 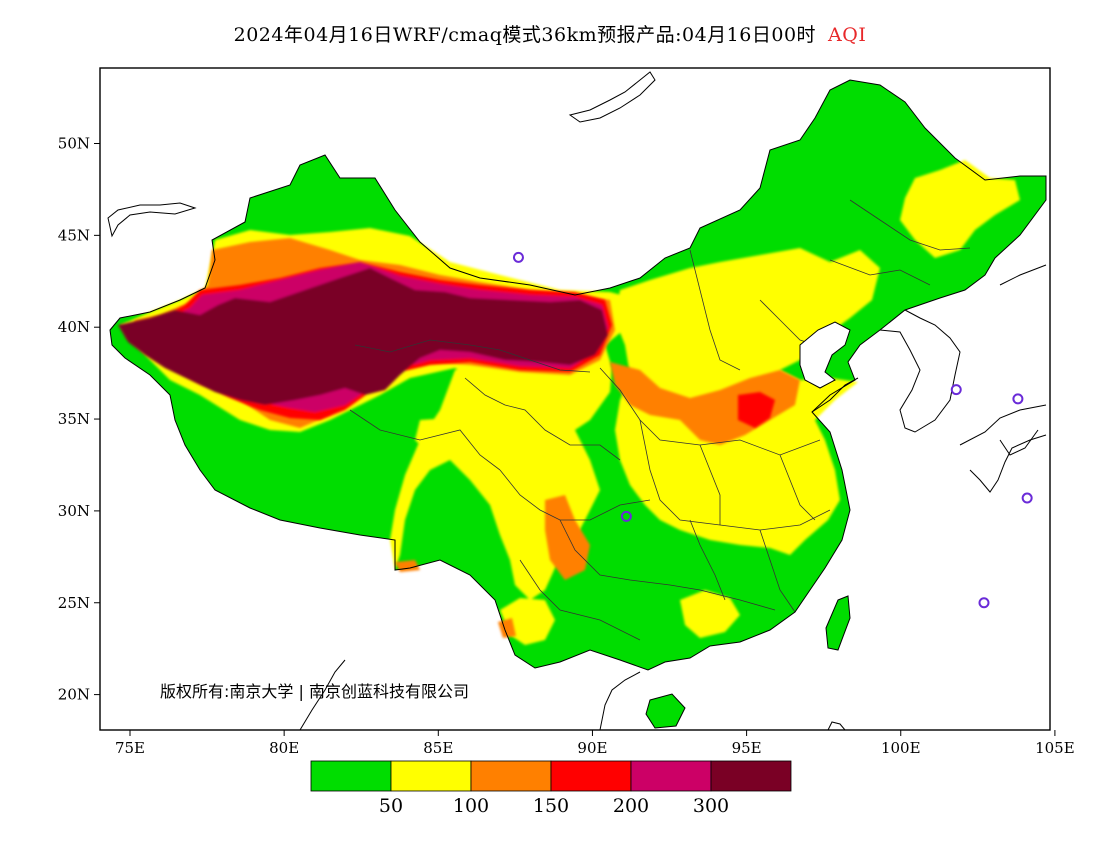 What do you see at coordinates (711, 806) in the screenshot?
I see `legend-label: 300` at bounding box center [711, 806].